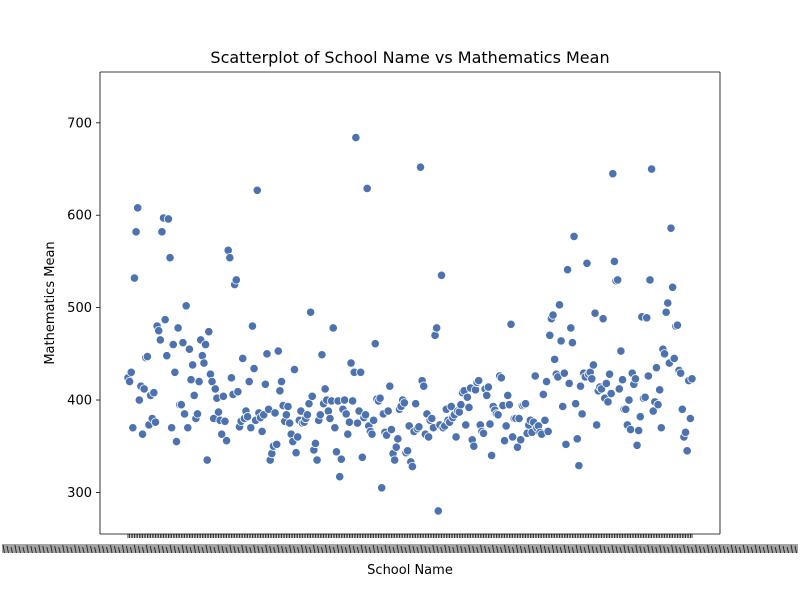 The width and height of the screenshot is (800, 600). Describe the element at coordinates (79, 493) in the screenshot. I see `y-tick-label: 300` at that location.